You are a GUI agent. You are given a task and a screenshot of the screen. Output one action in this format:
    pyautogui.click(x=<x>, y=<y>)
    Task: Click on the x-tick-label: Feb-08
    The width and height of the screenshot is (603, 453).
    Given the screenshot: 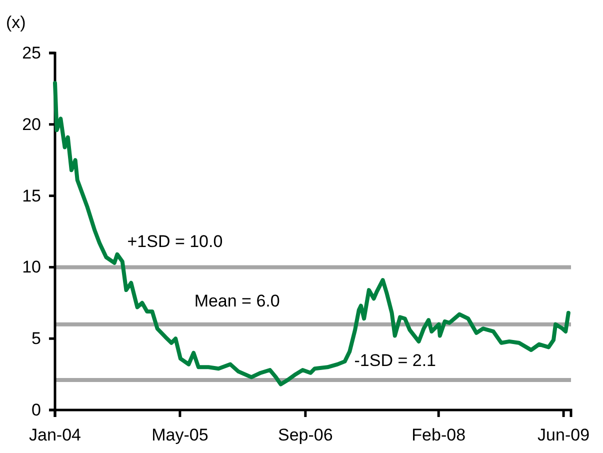 What is the action you would take?
    pyautogui.click(x=439, y=434)
    